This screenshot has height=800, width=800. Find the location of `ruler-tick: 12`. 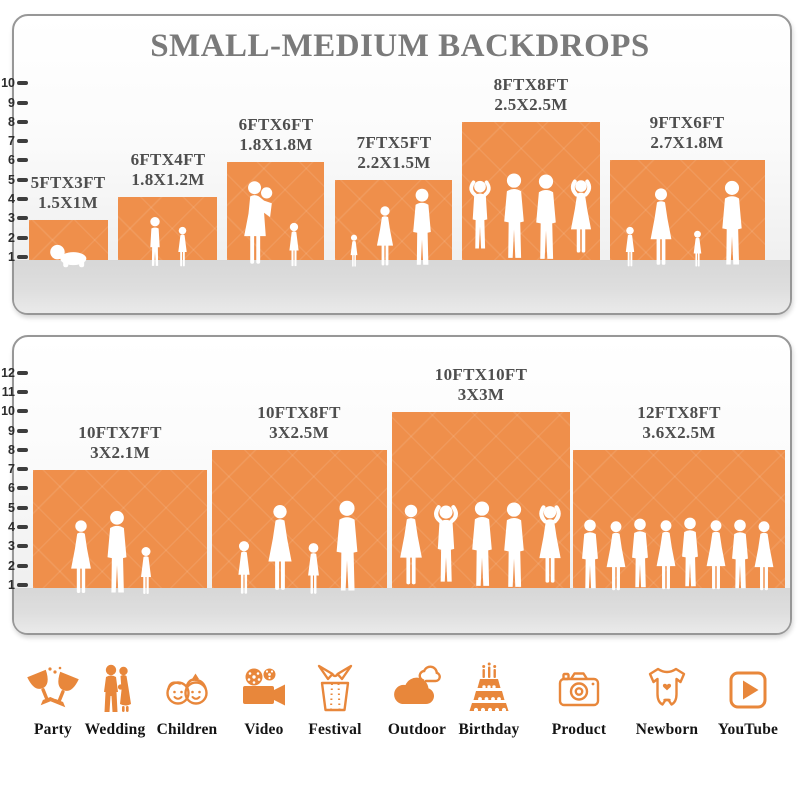

ruler-tick: 12 is located at coordinates (14, 373).